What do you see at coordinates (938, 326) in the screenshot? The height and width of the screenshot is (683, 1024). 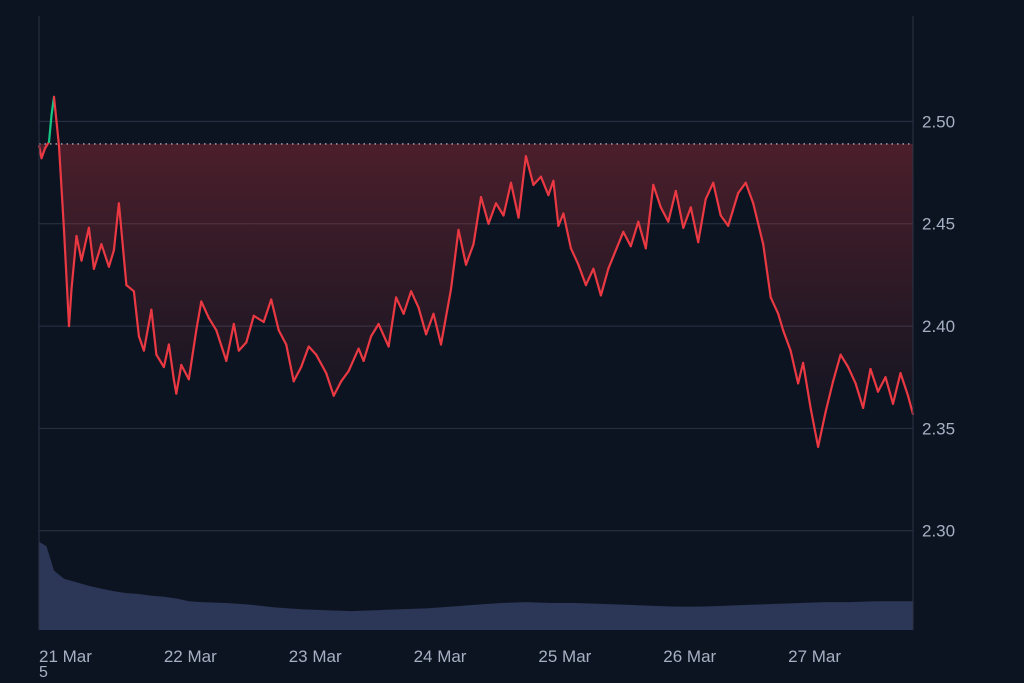 I see `y-axis: 2.50 2.45 2.40 2.35 2.30` at bounding box center [938, 326].